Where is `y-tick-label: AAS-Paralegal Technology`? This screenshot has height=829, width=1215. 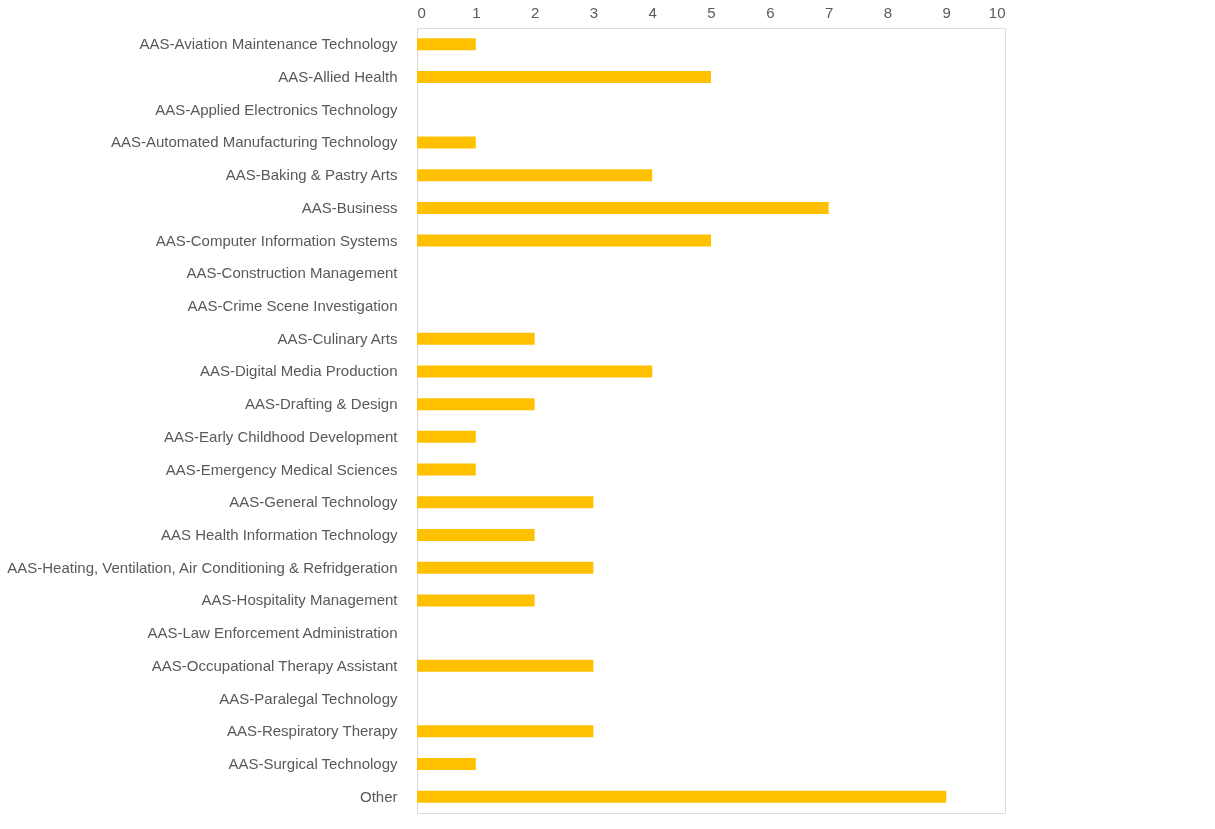 y-tick-label: AAS-Paralegal Technology is located at coordinates (308, 698).